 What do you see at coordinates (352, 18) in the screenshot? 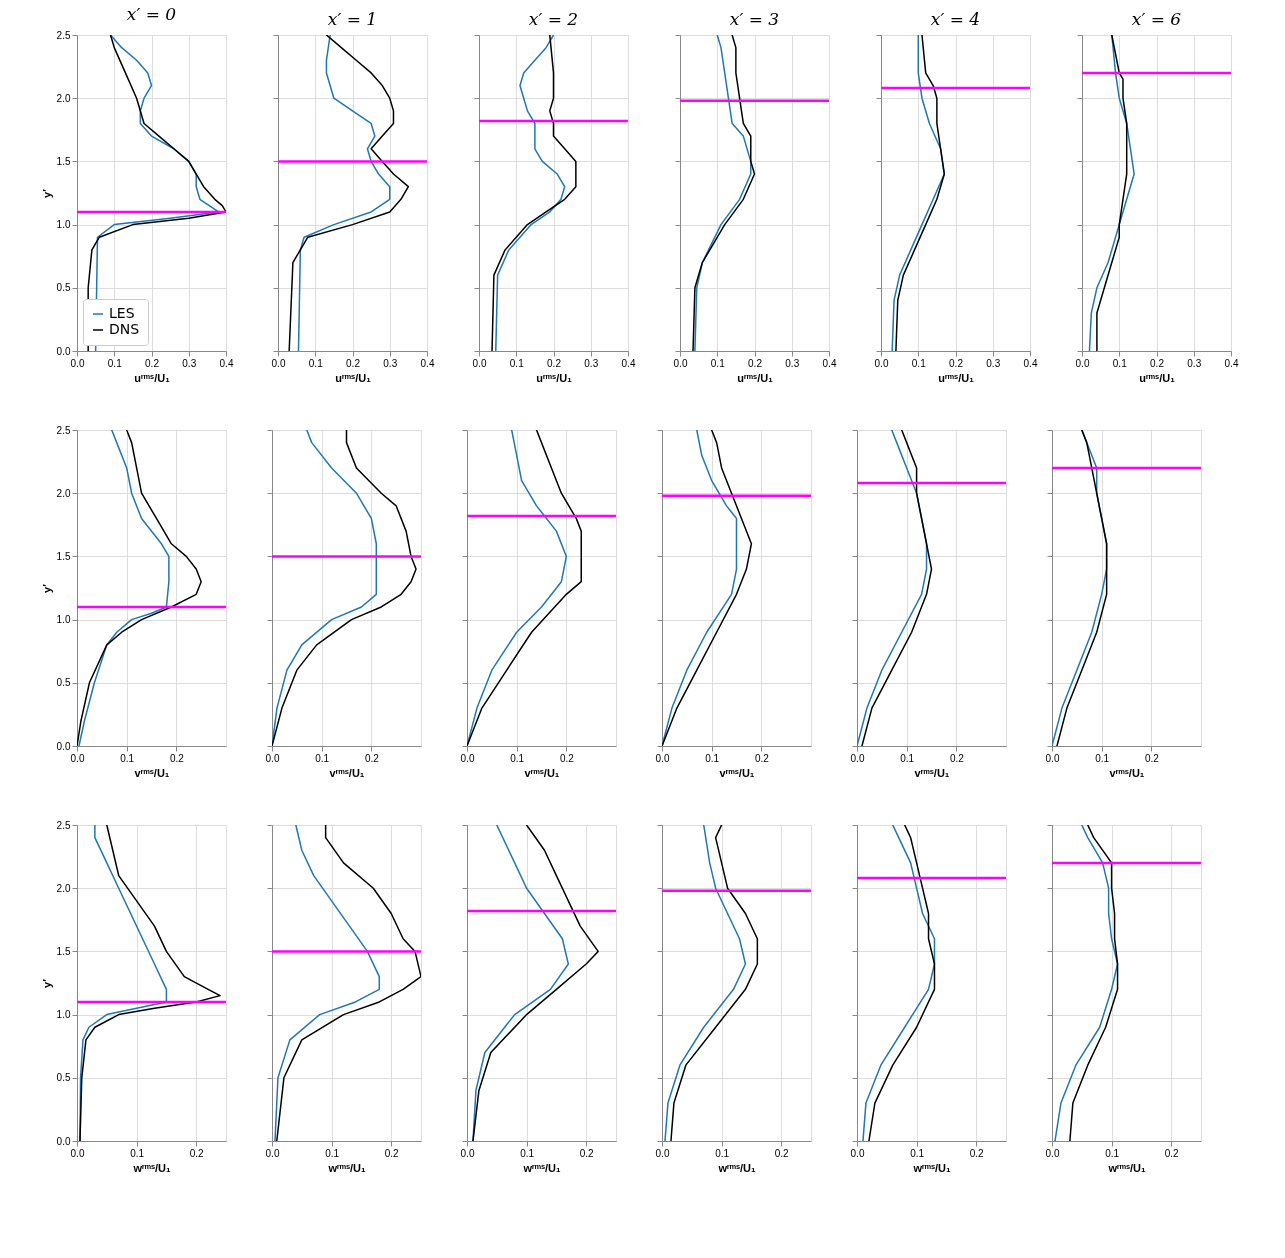
I see `chart-title: x′ = 1` at bounding box center [352, 18].